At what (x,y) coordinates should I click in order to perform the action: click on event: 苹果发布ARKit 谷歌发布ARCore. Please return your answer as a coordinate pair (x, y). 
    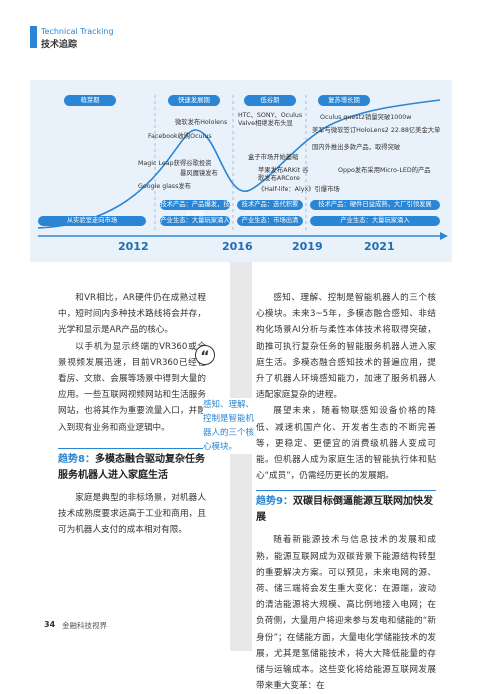
    Looking at the image, I should click on (283, 174).